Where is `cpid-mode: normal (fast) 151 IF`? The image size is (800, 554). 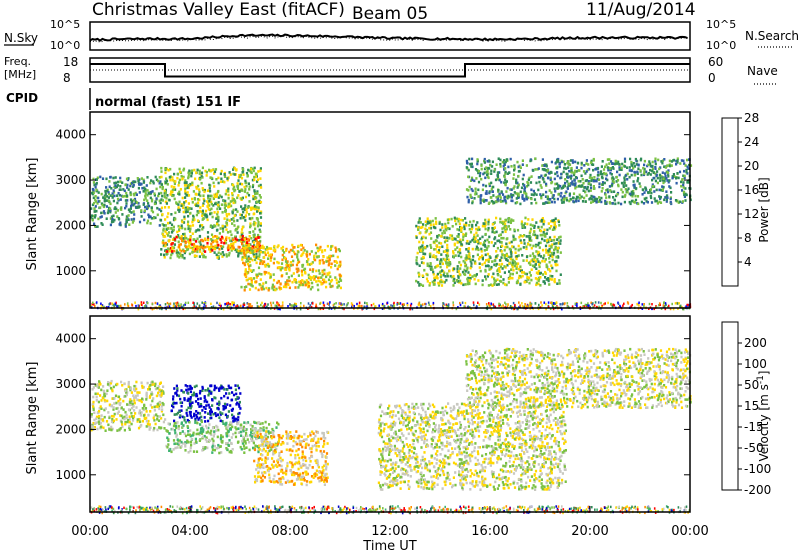 cpid-mode: normal (fast) 151 IF is located at coordinates (168, 102).